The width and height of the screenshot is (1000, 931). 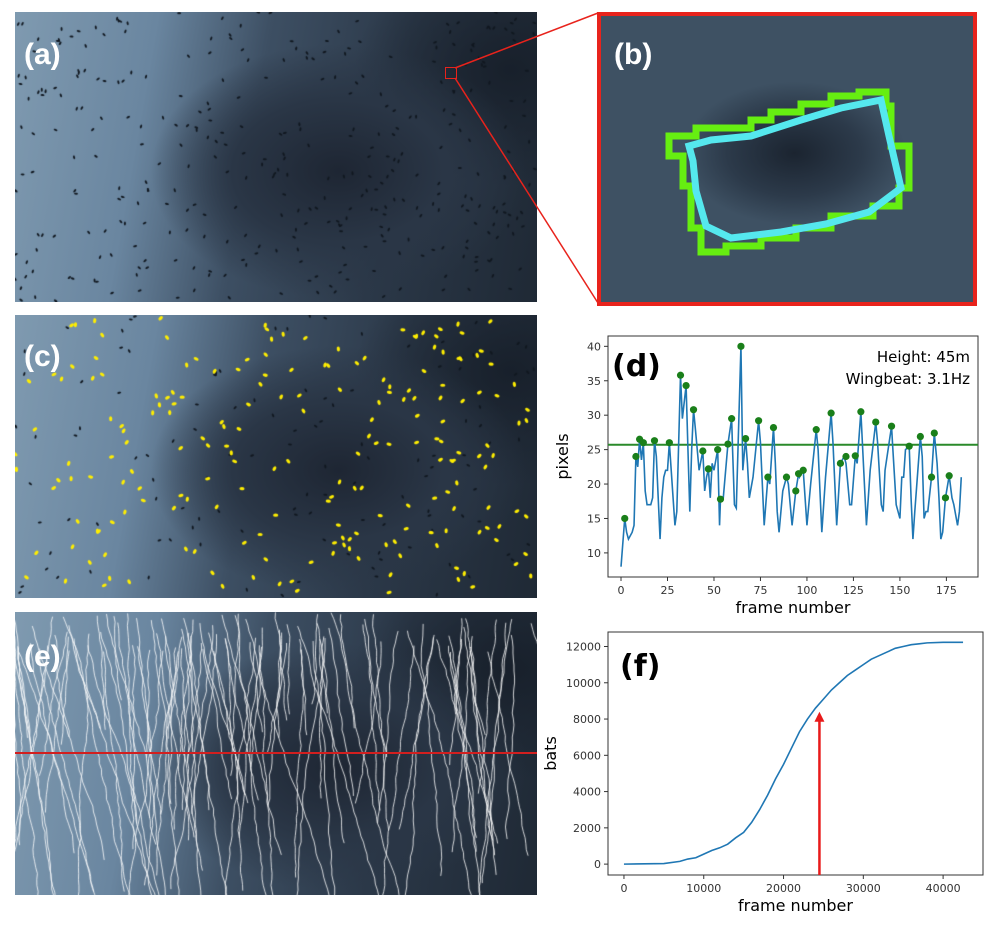 What do you see at coordinates (946, 590) in the screenshot?
I see `x-tick-label: 175` at bounding box center [946, 590].